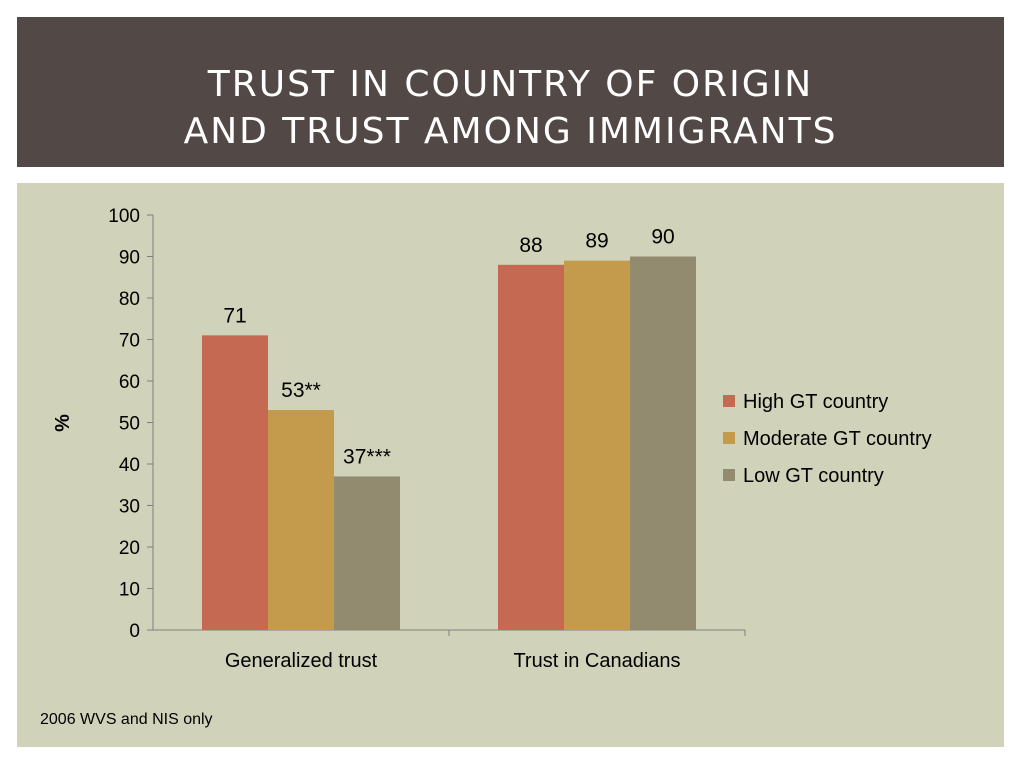 This screenshot has width=1024, height=768. I want to click on slide-title-line-1: TRUST IN COUNTRY OF ORIGIN, so click(510, 84).